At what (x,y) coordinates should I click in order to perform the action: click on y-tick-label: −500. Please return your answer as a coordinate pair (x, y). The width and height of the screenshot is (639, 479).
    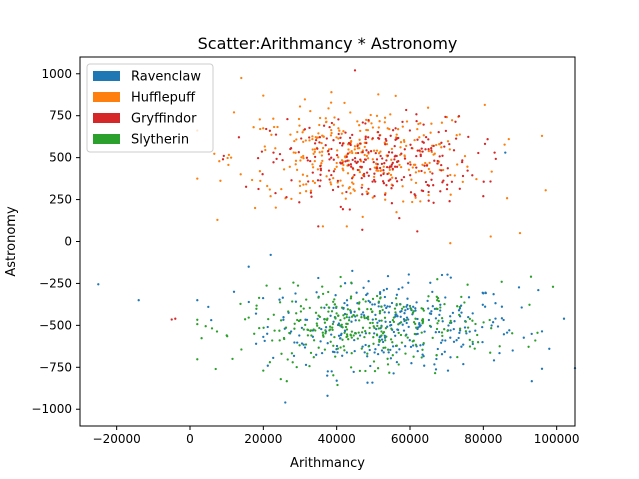
    Looking at the image, I should click on (55, 325).